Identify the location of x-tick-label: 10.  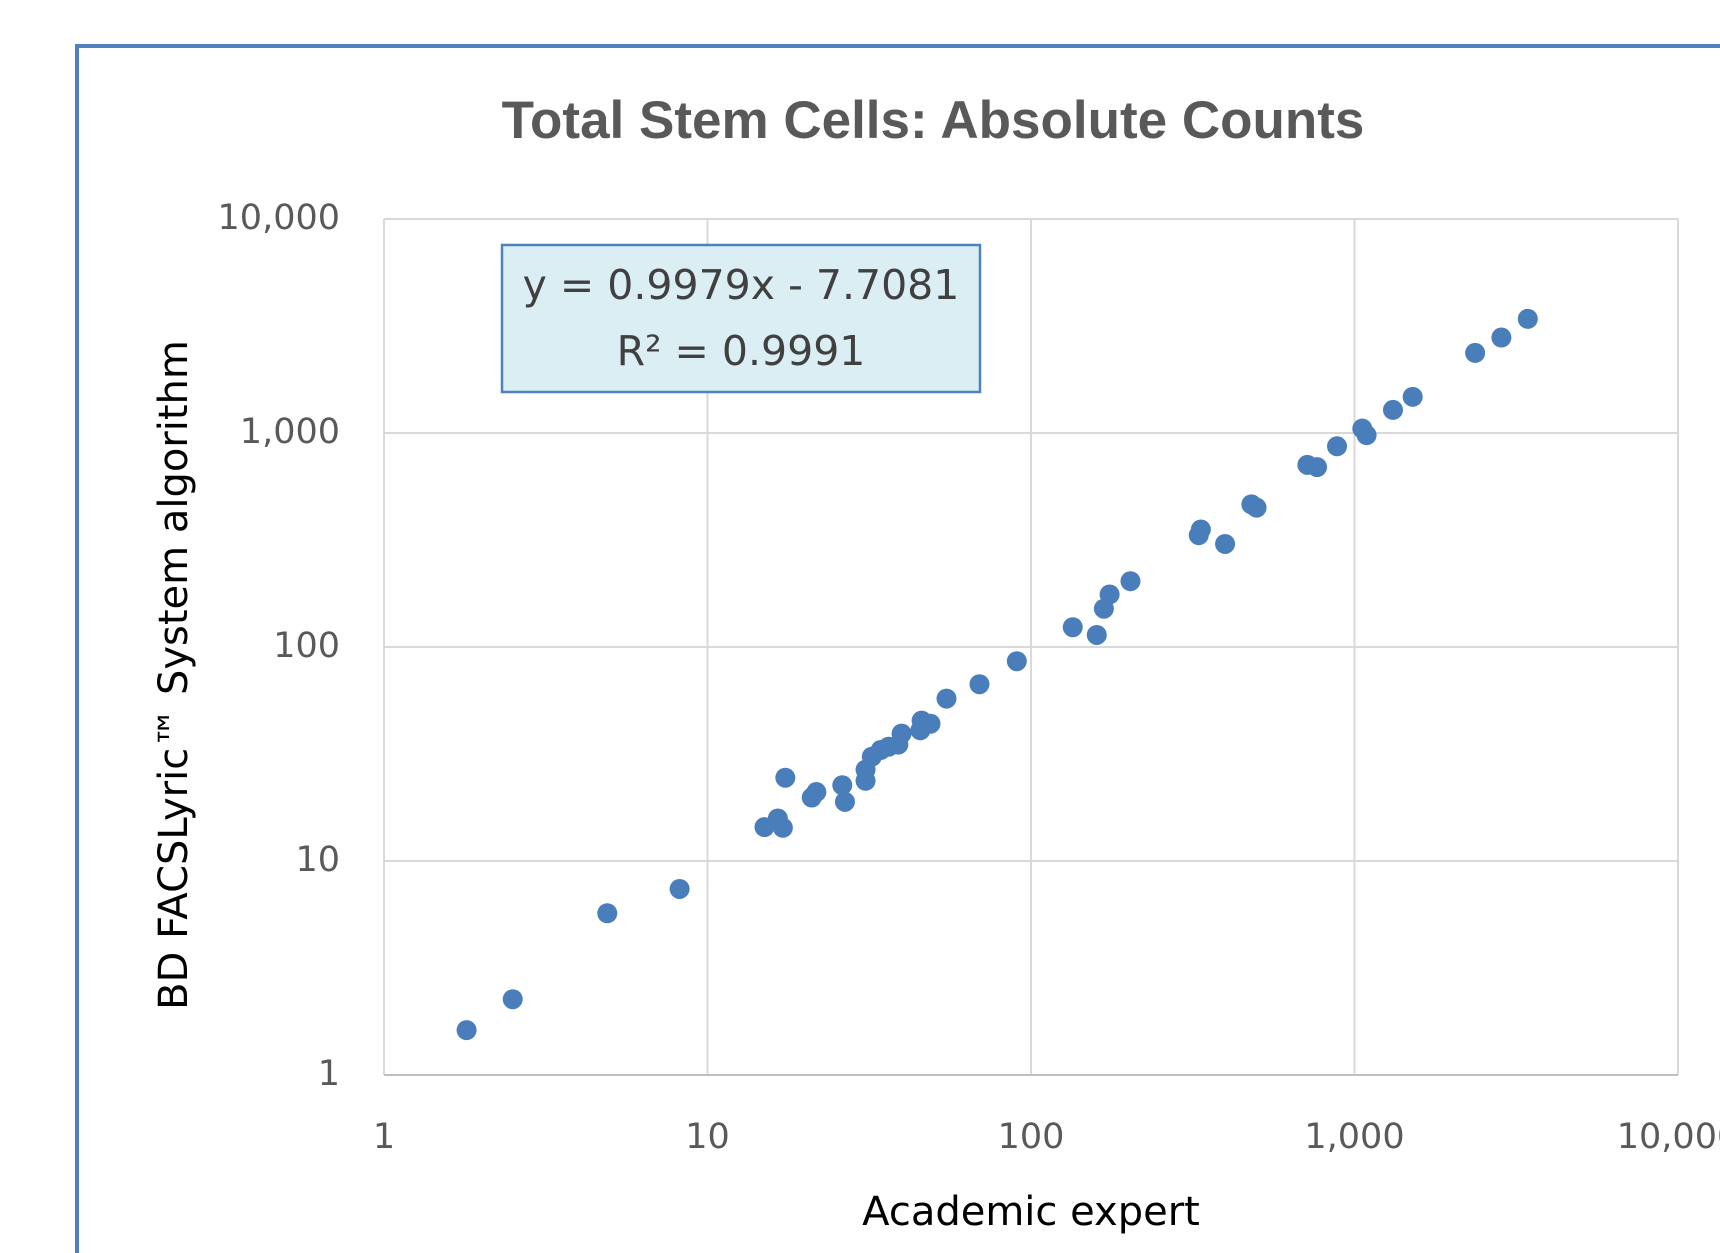
(707, 1137).